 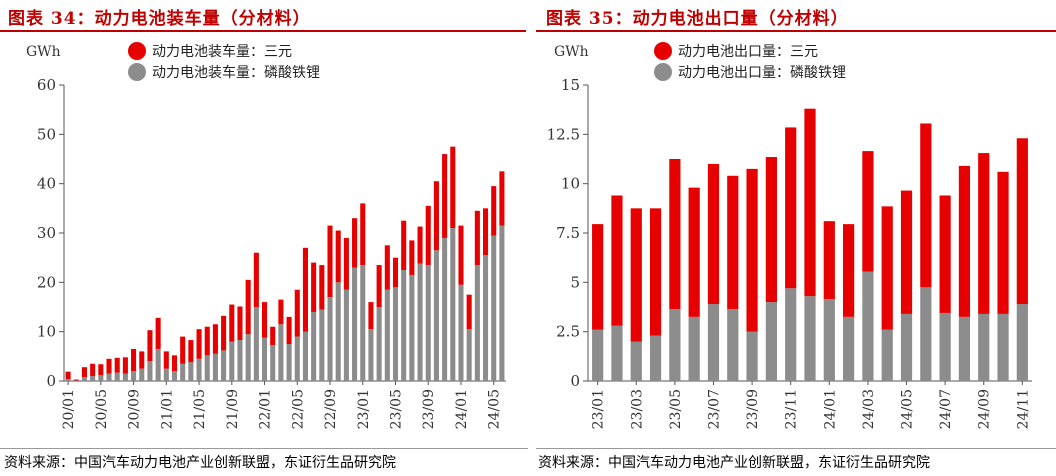 What do you see at coordinates (273, 335) in the screenshot?
I see `left-bar-ternary-22/02` at bounding box center [273, 335].